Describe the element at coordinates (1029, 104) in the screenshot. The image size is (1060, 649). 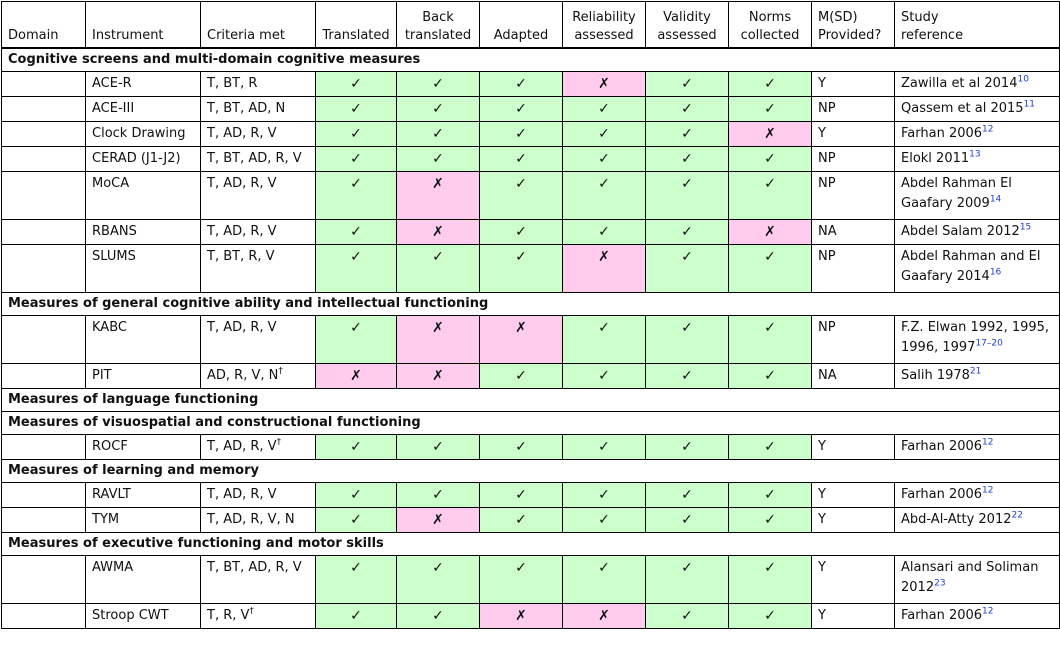
I see `citation-link: 11` at that location.